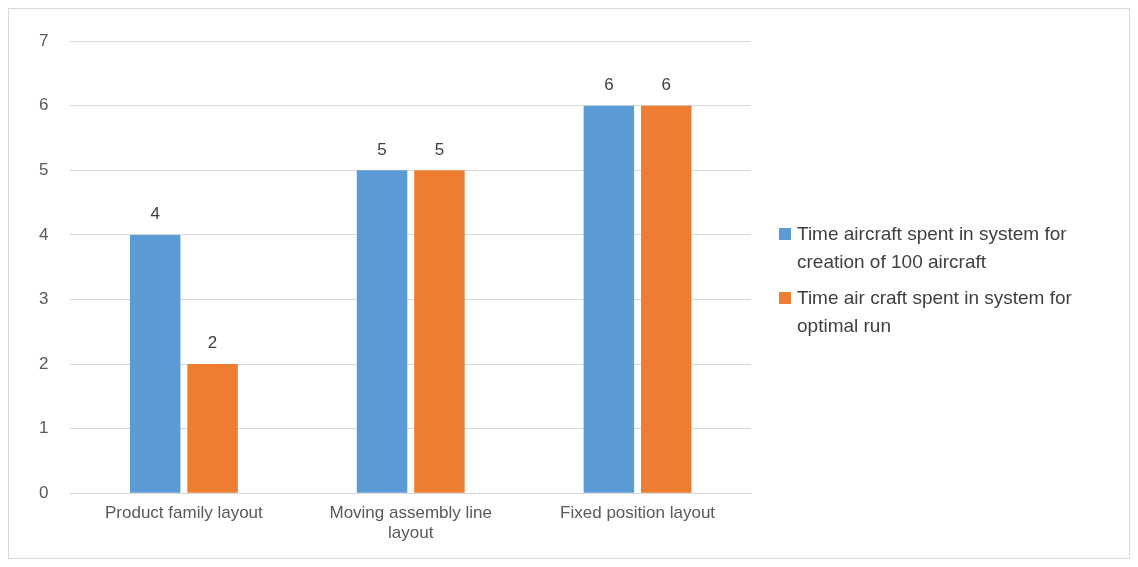 The image size is (1138, 567). I want to click on y-tick-label: 5, so click(43, 170).